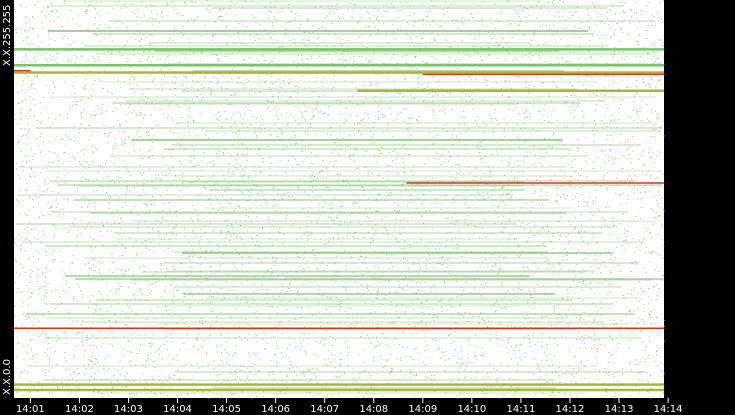 This screenshot has width=735, height=415. What do you see at coordinates (7, 35) in the screenshot?
I see `y-label-top: X.X.255.255` at bounding box center [7, 35].